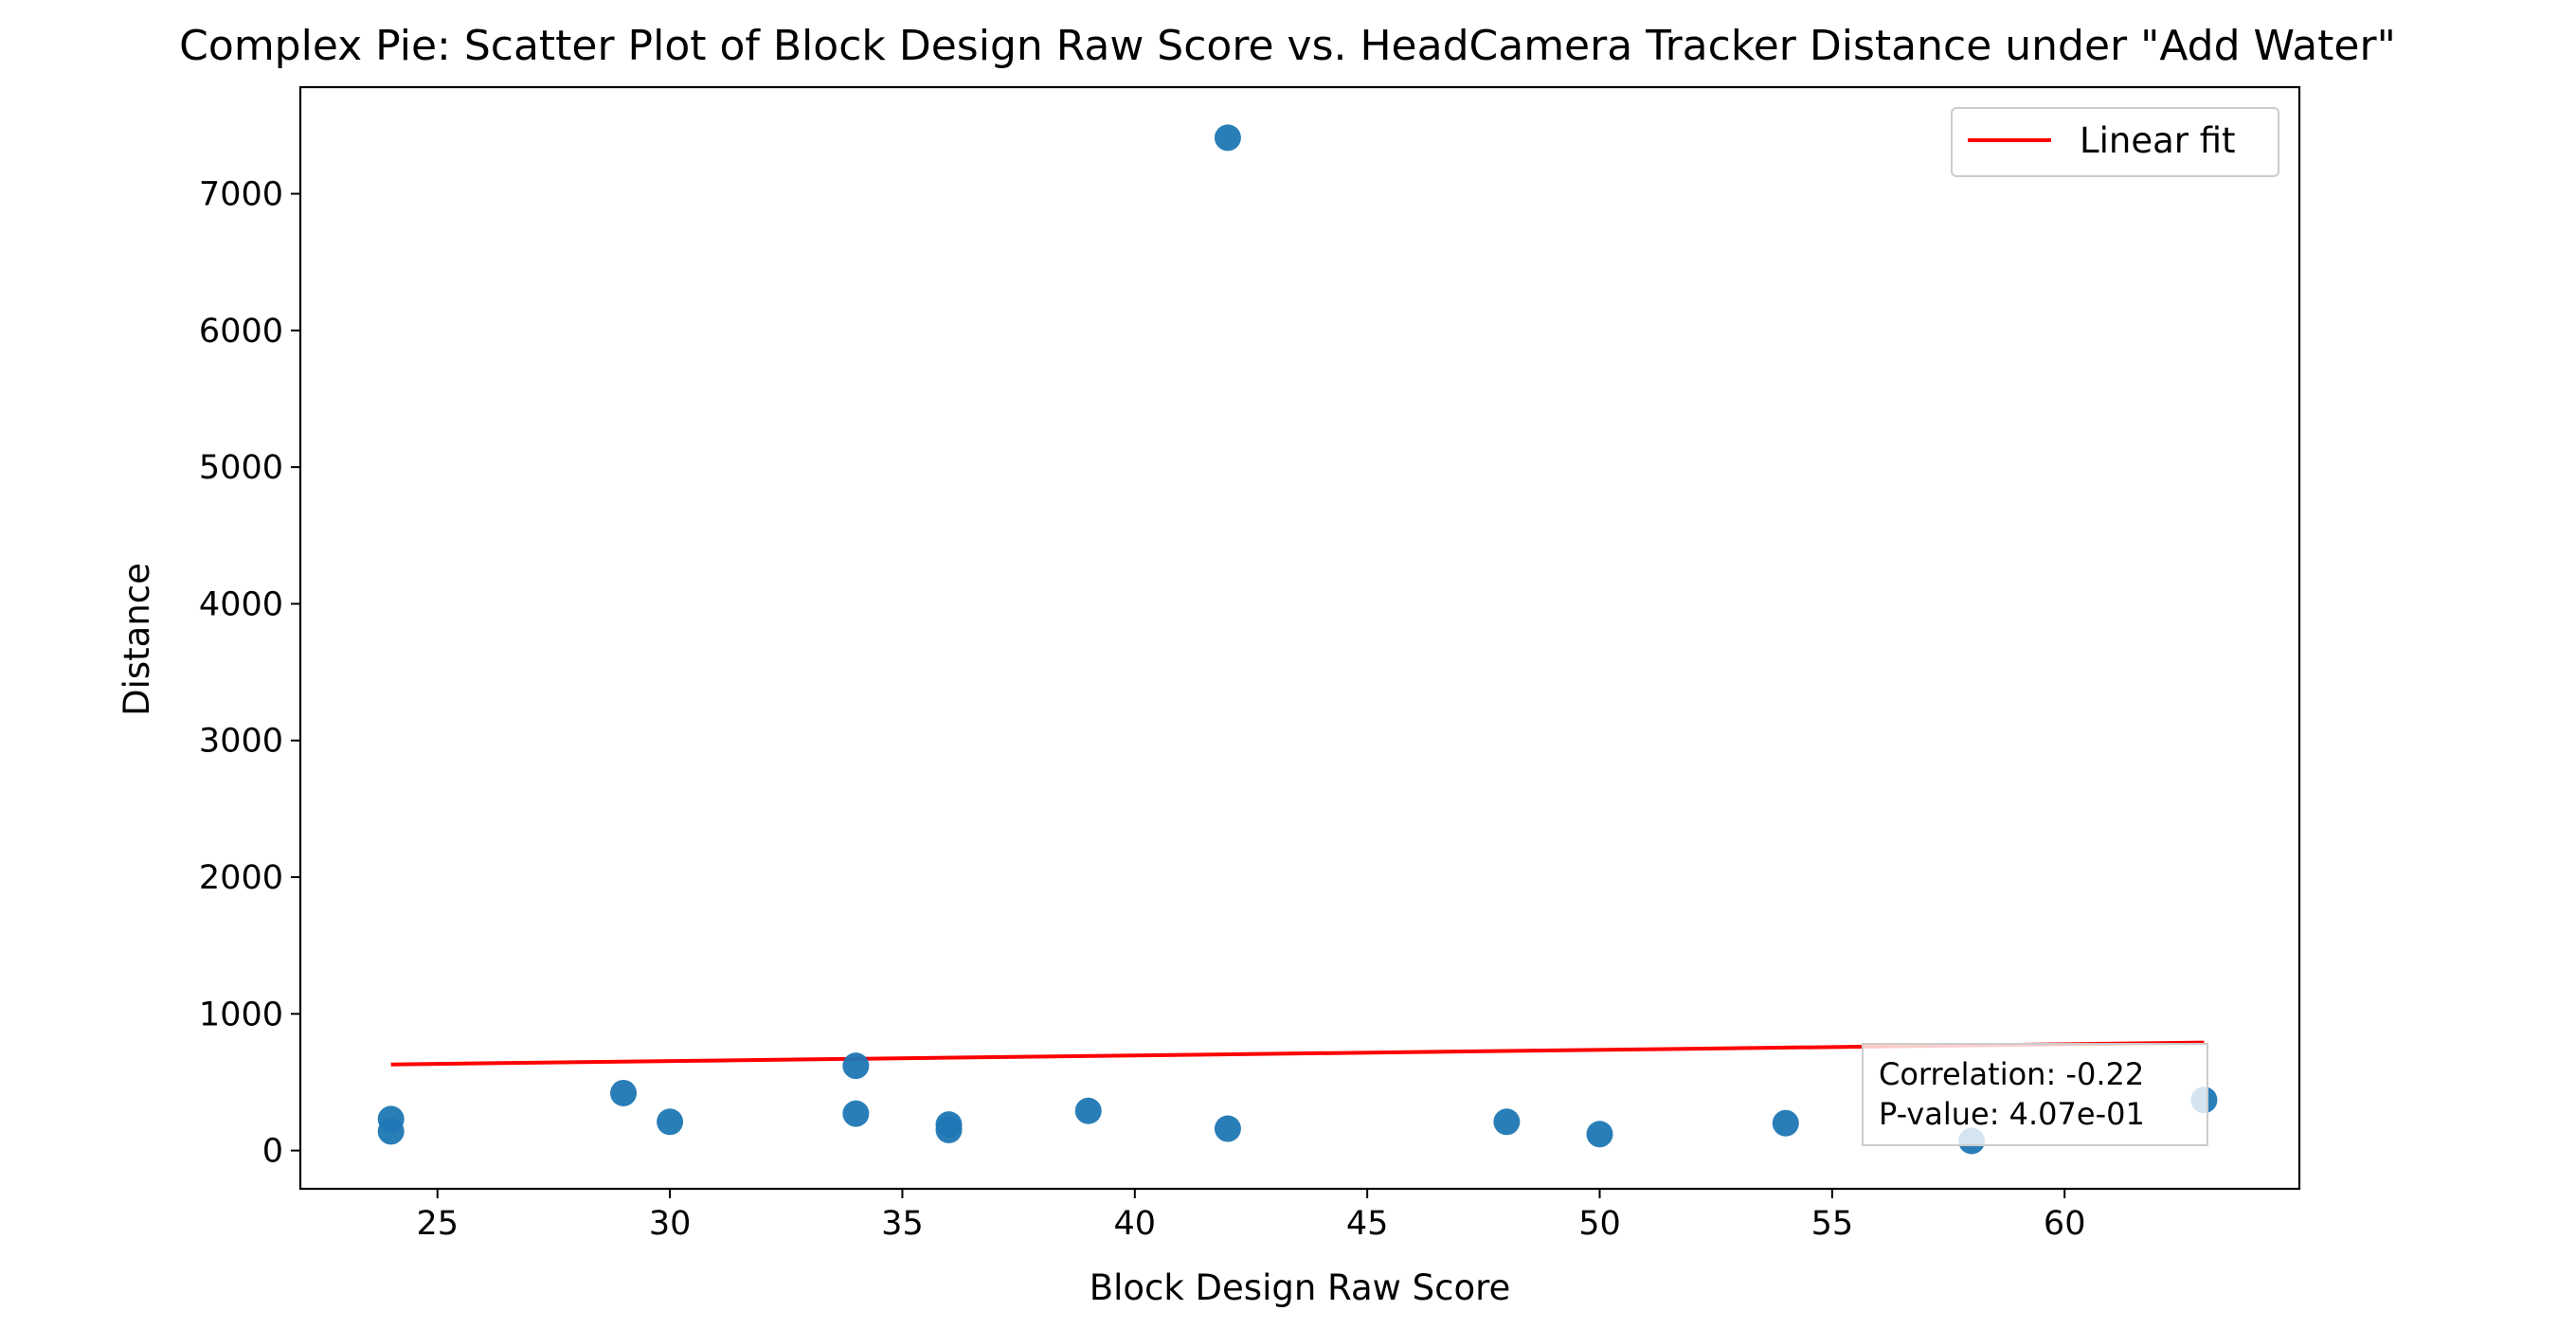 The image size is (2576, 1329). What do you see at coordinates (1300, 1287) in the screenshot?
I see `x-axis-label: Block Design Raw Score` at bounding box center [1300, 1287].